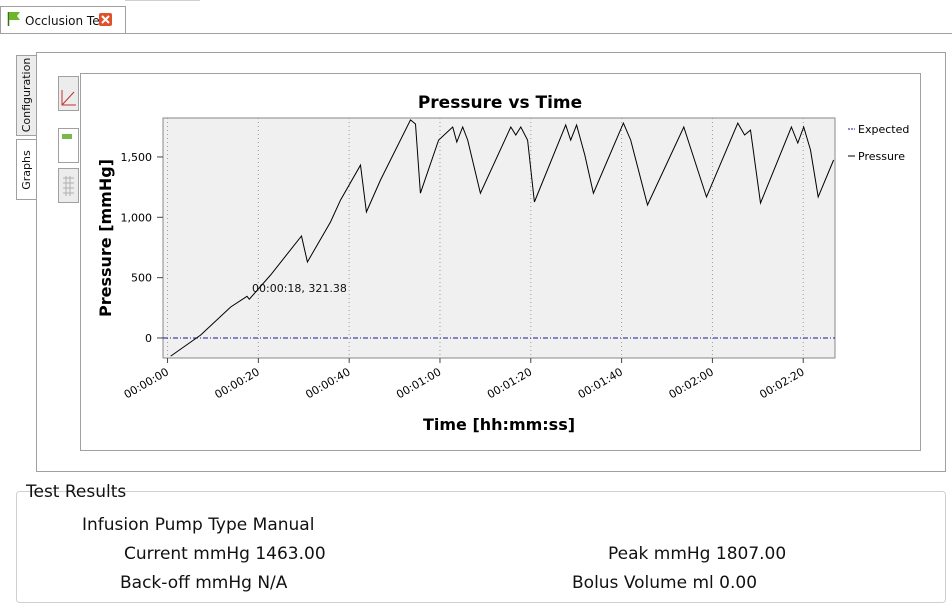 This screenshot has height=614, width=952. Describe the element at coordinates (290, 554) in the screenshot. I see `result-value: 1463.00` at that location.